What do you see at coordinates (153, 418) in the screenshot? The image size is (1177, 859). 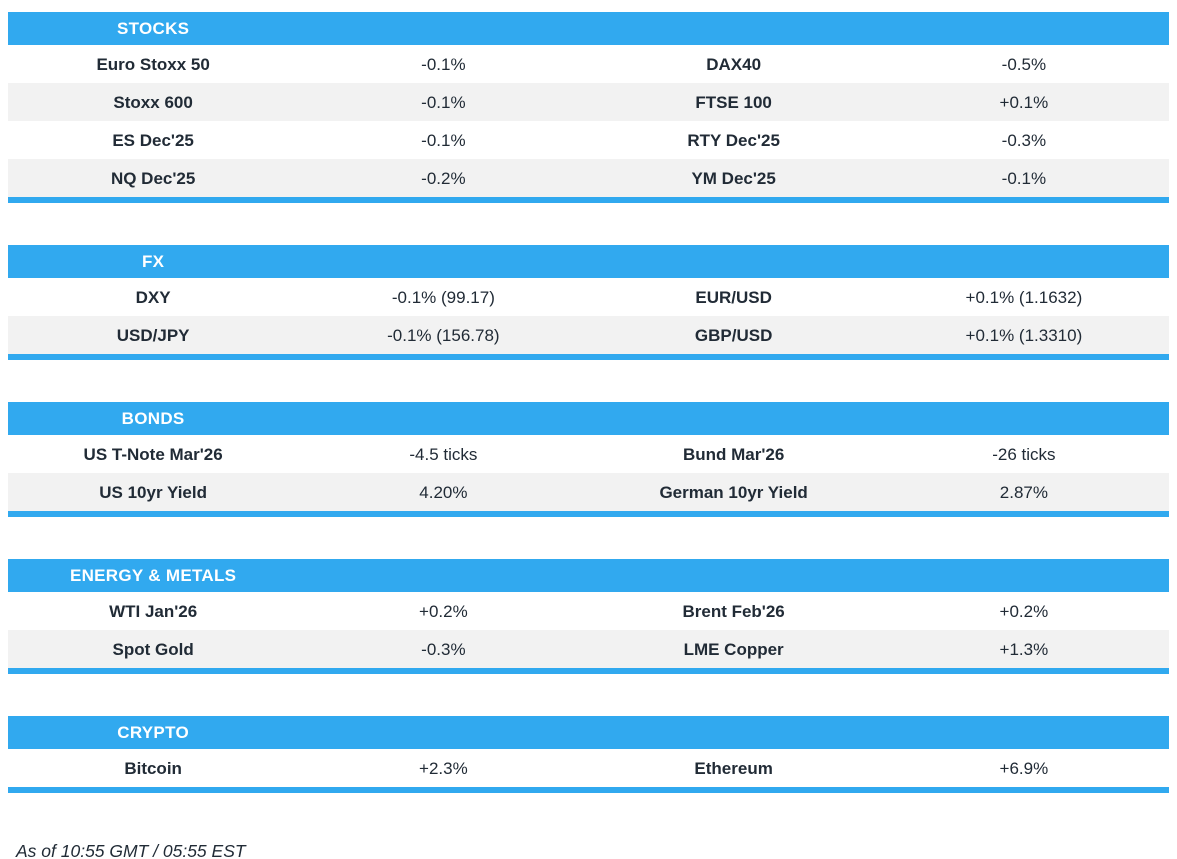 I see `section-title: BONDS` at bounding box center [153, 418].